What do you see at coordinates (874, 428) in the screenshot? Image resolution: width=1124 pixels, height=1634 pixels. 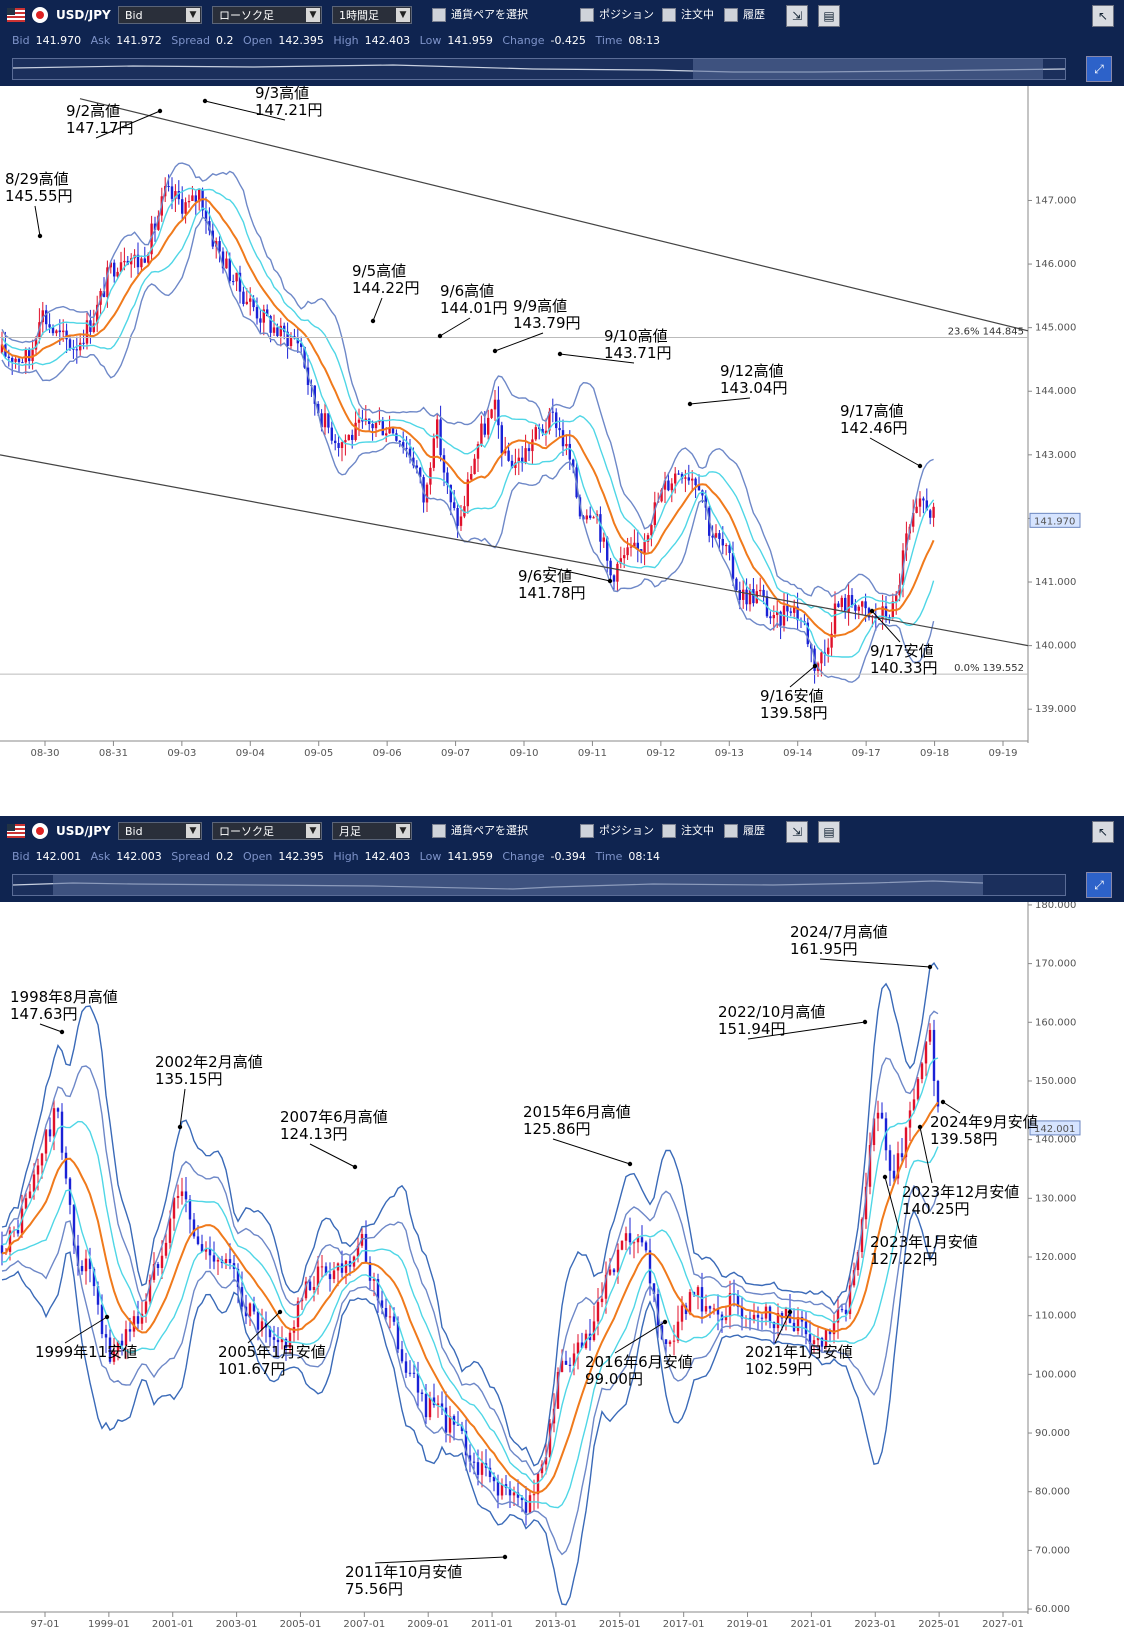 I see `annotation-value: 142.46円` at bounding box center [874, 428].